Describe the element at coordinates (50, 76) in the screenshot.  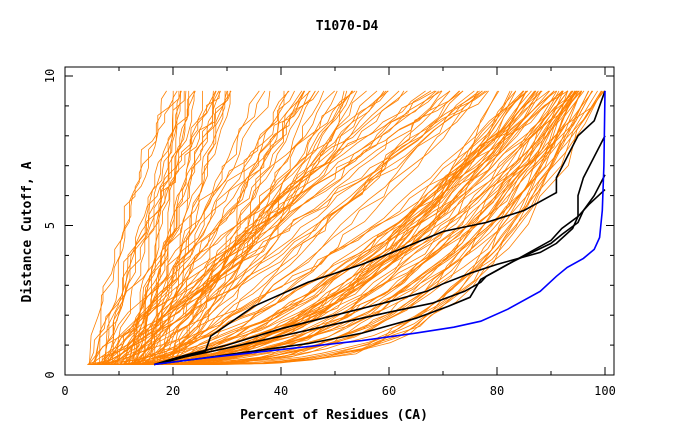
I see `y-tick-label: 10` at that location.